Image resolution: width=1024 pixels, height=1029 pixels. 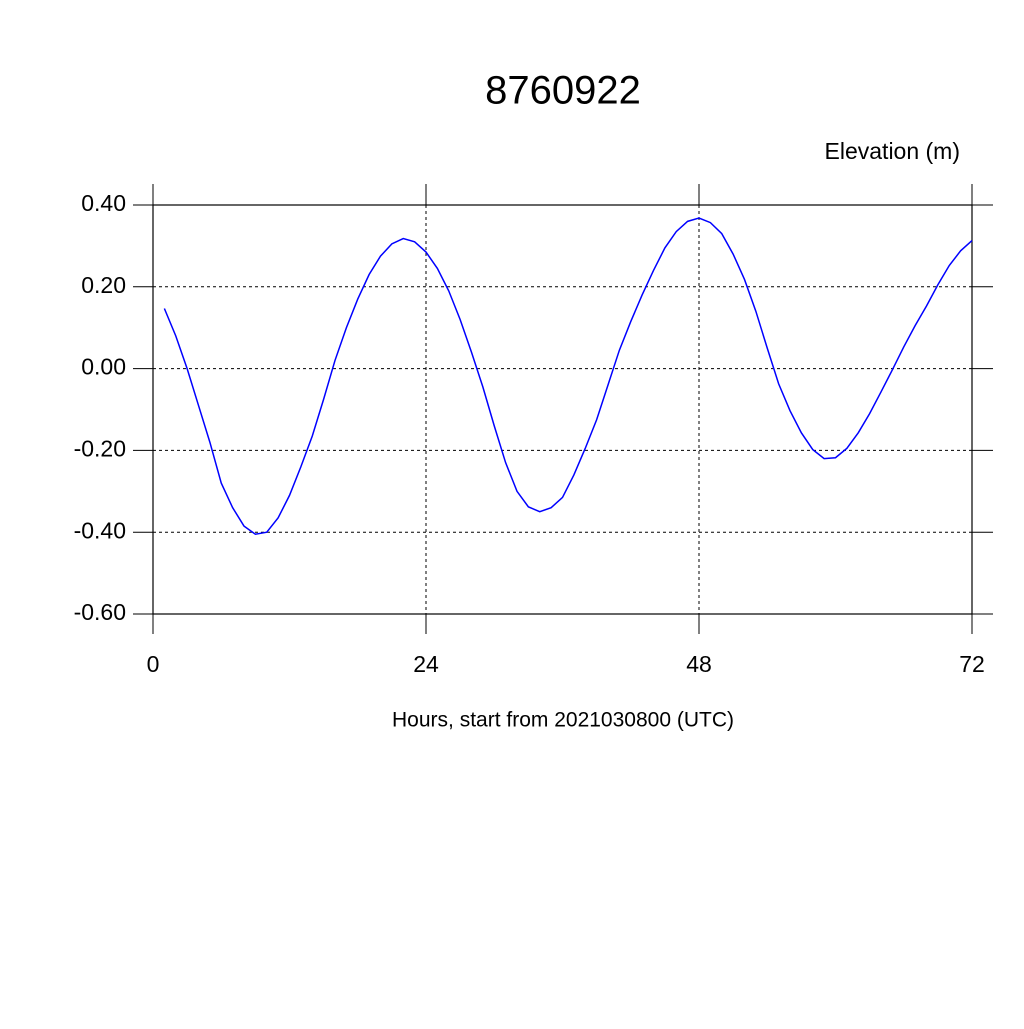 I want to click on y-axis-label: Elevation (m), so click(x=892, y=151).